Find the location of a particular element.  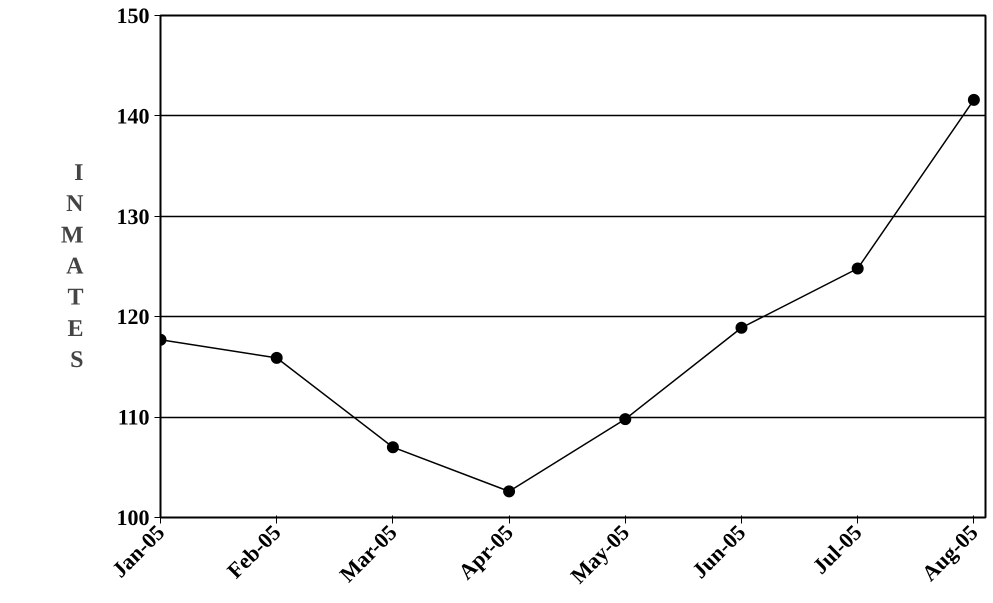

y-tick-label: 110 is located at coordinates (134, 417).